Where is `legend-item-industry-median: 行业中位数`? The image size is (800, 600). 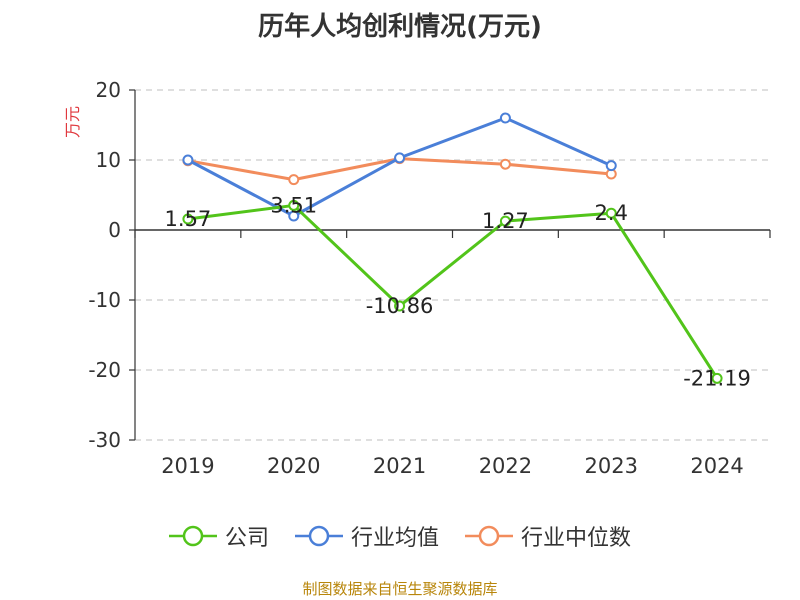 legend-item-industry-median: 行业中位数 is located at coordinates (548, 536).